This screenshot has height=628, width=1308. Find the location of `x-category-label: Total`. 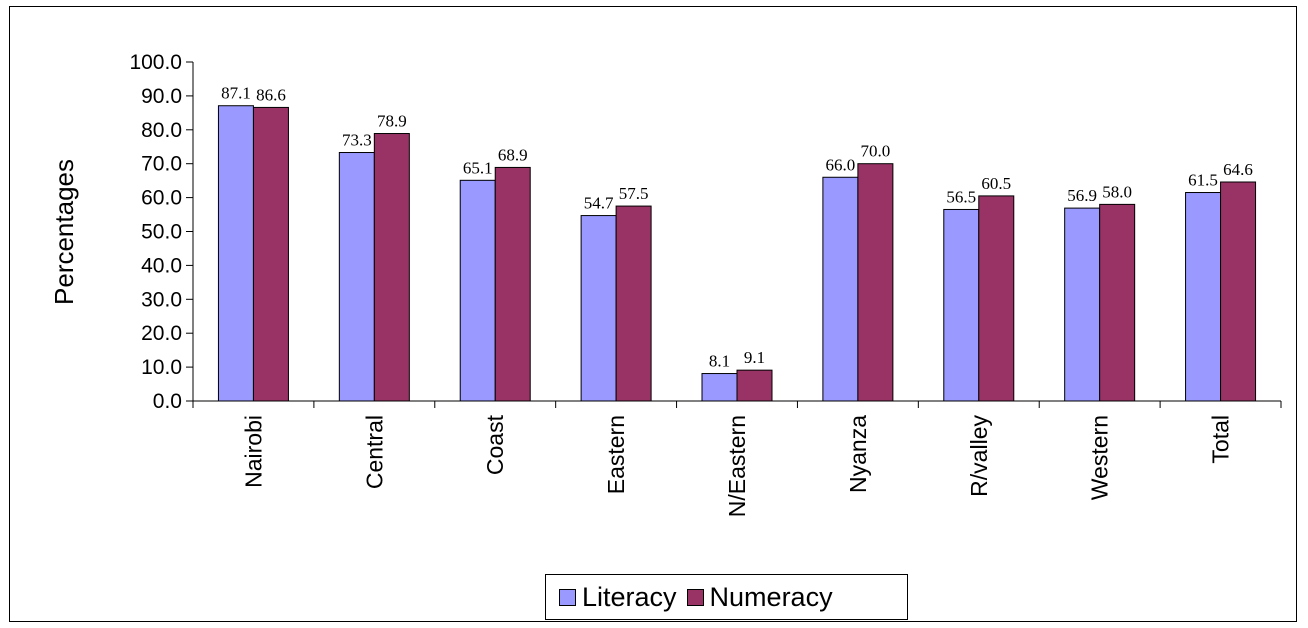

x-category-label: Total is located at coordinates (1221, 439).